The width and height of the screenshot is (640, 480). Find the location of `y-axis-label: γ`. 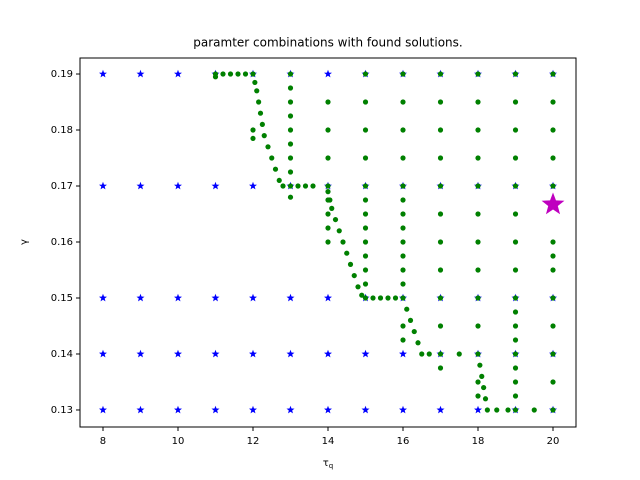

y-axis-label: γ is located at coordinates (24, 242).